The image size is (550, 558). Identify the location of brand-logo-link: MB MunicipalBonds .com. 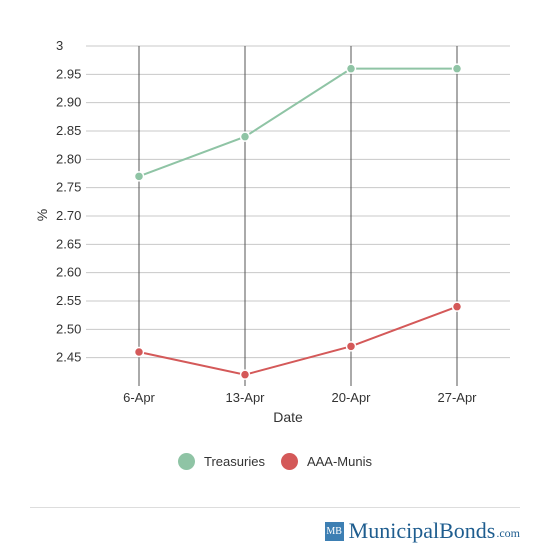
(422, 531).